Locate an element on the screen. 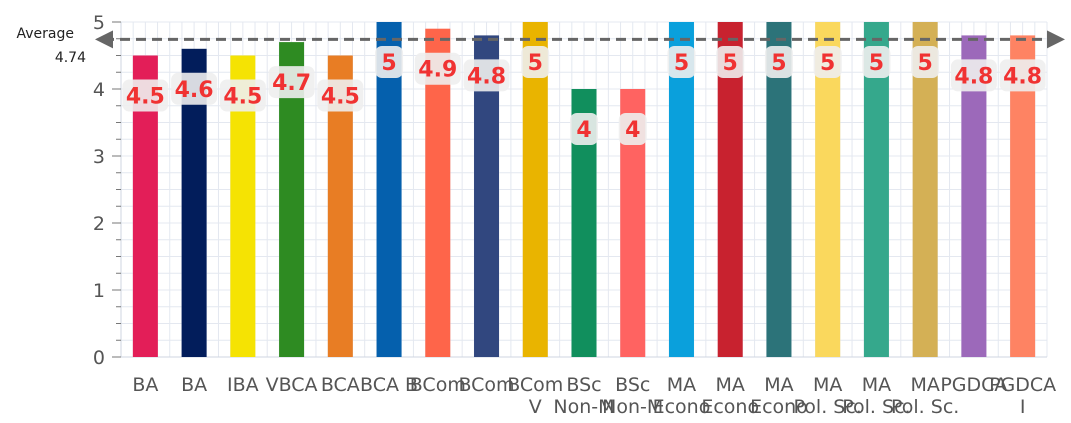 This screenshot has width=1071, height=423. average-line-group: Average 4.74 is located at coordinates (541, 46).